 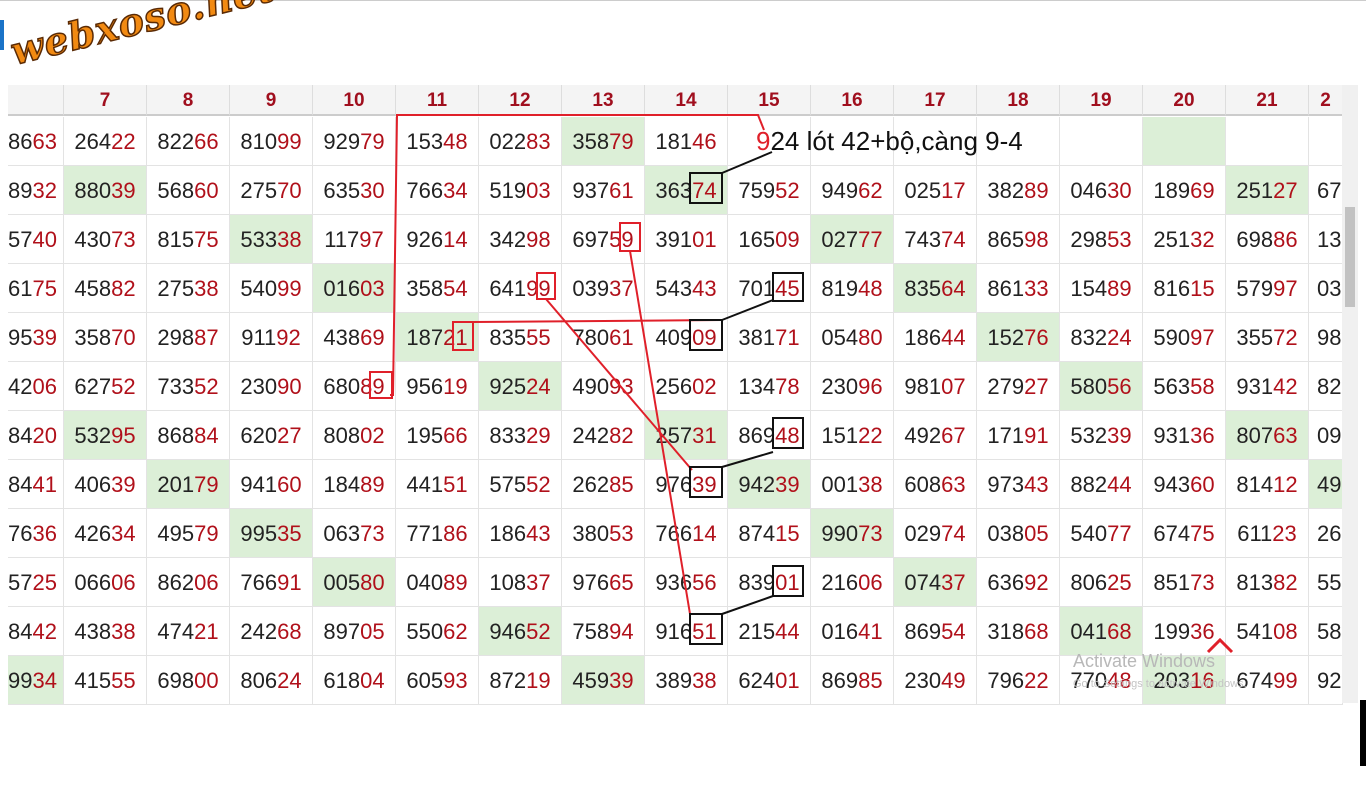 What do you see at coordinates (271, 190) in the screenshot?
I see `number-cell: 27570` at bounding box center [271, 190].